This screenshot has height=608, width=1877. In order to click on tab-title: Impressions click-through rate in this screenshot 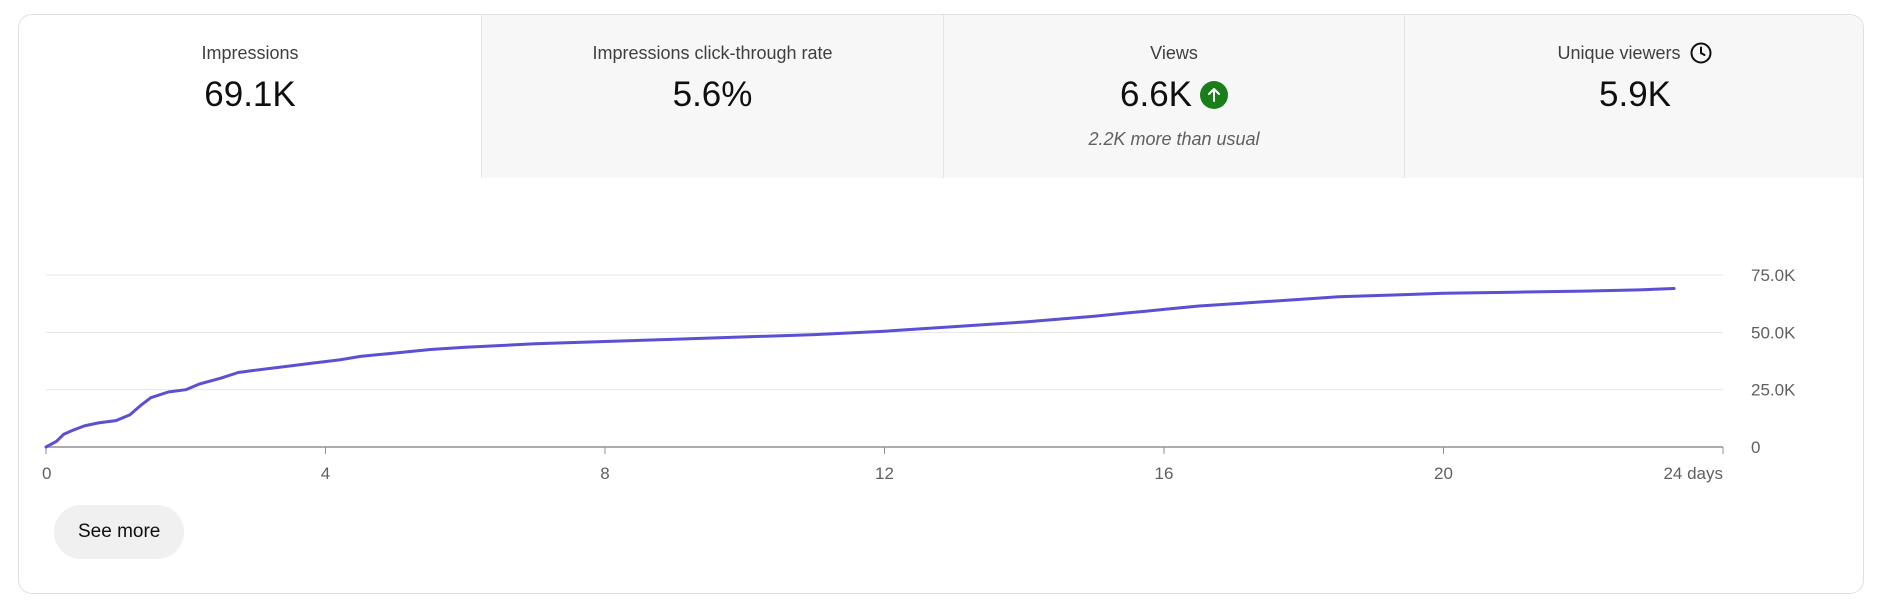, I will do `click(712, 53)`.